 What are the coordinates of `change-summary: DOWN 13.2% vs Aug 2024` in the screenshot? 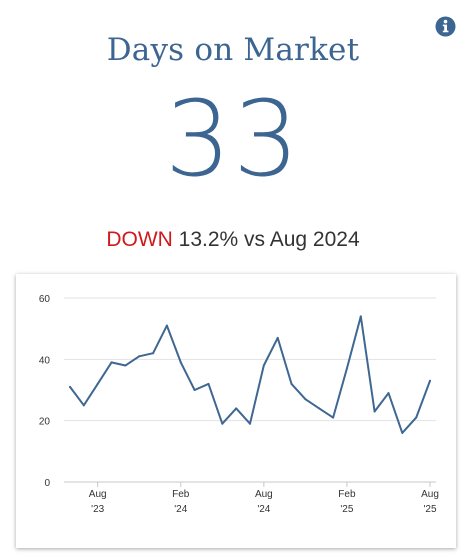 It's located at (233, 240).